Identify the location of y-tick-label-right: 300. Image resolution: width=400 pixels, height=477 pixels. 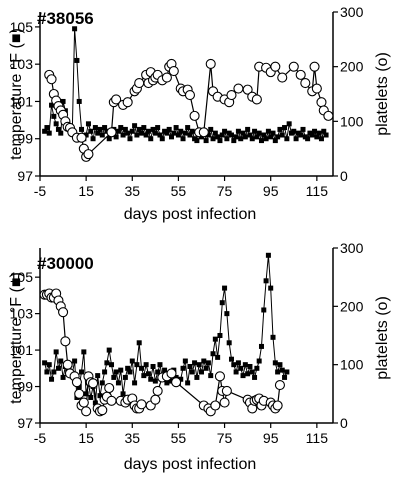
(352, 12).